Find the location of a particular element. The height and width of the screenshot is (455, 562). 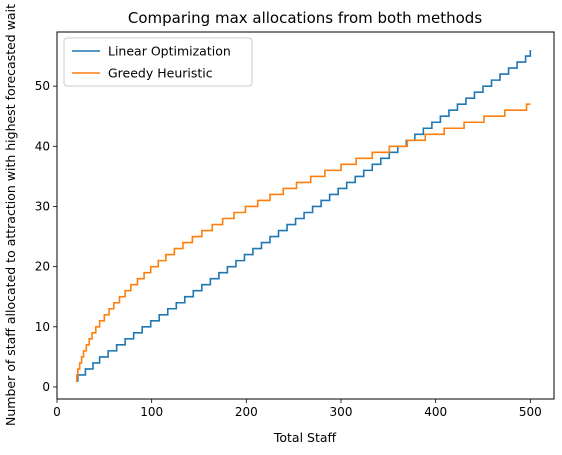

x-tick-label: 0 is located at coordinates (57, 412).